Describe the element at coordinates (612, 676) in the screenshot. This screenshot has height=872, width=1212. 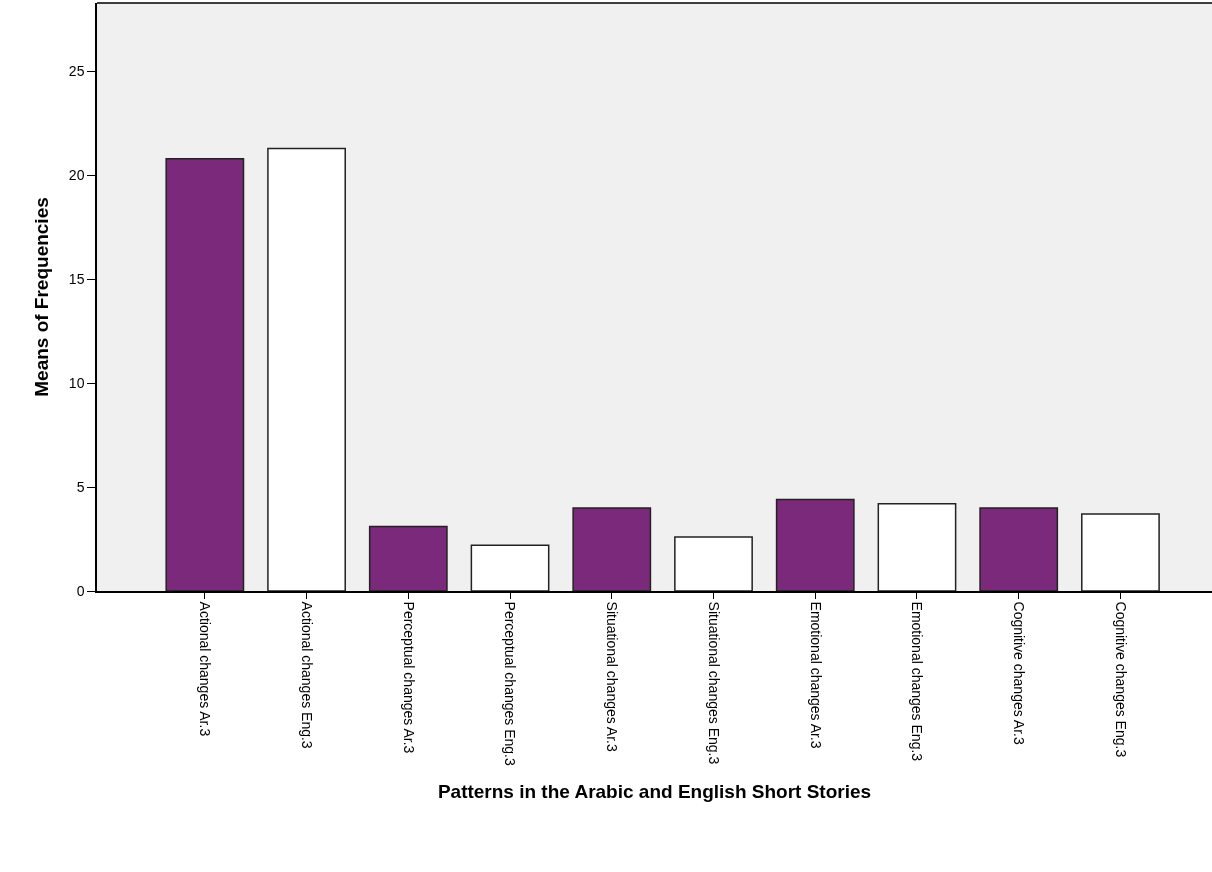
I see `x-tick-label: Situational changes Ar.3` at that location.